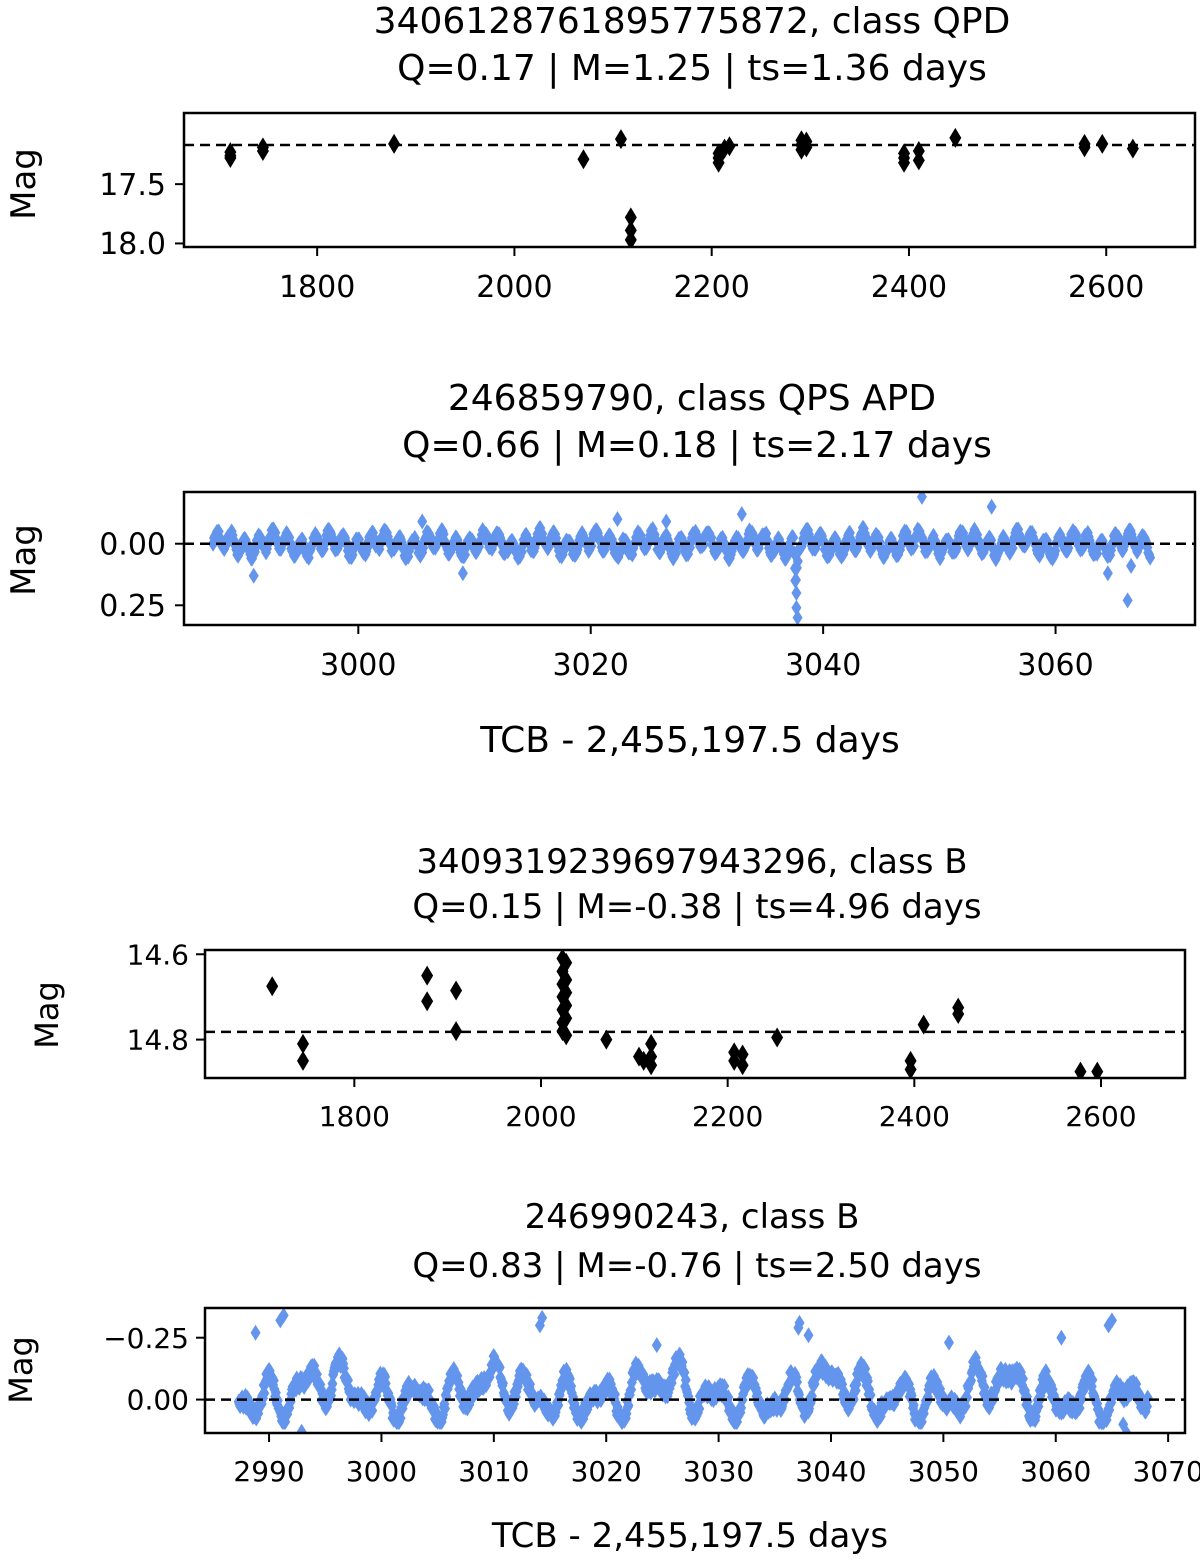 Image resolution: width=1200 pixels, height=1567 pixels. What do you see at coordinates (691, 862) in the screenshot?
I see `panel-3-title-line1: 3409319239697943296, class B` at bounding box center [691, 862].